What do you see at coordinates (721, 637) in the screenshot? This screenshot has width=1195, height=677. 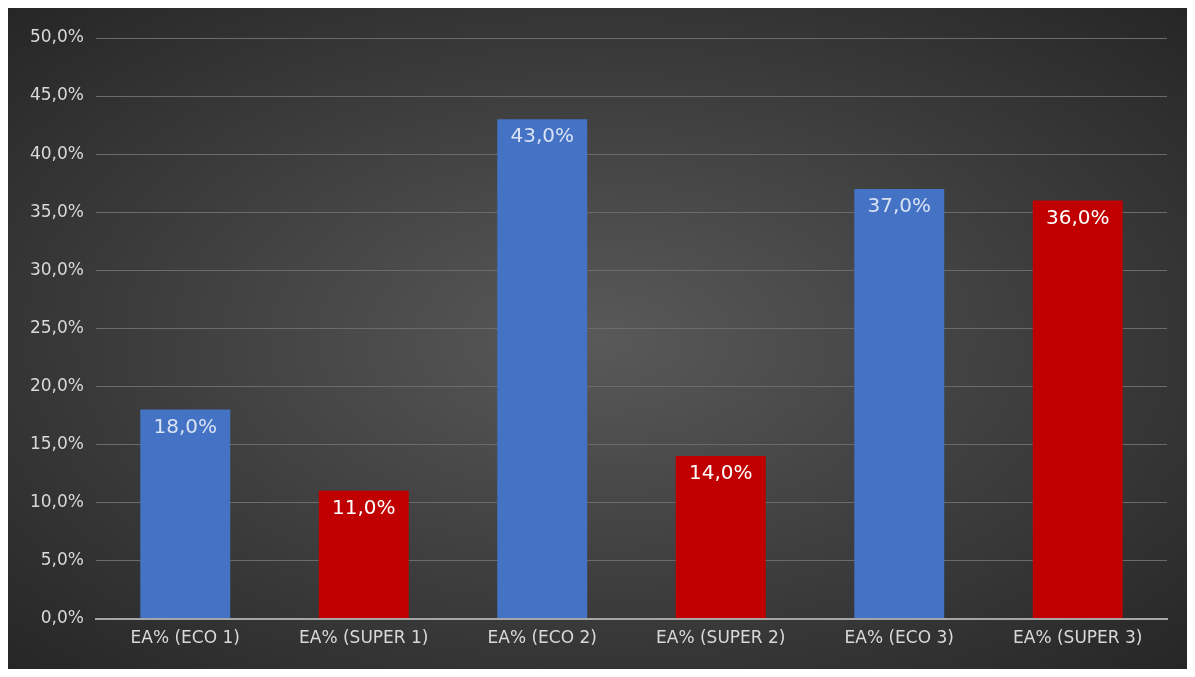 I see `x-tick-label: EA% (SUPER 2)` at bounding box center [721, 637].